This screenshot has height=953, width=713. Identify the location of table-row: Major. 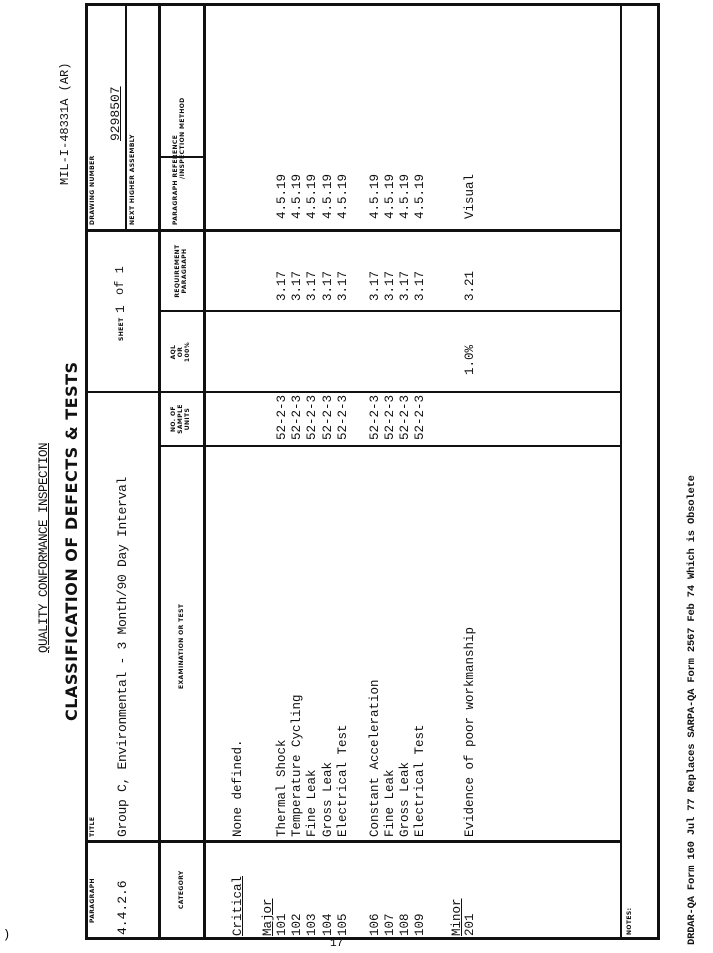
(268, 476).